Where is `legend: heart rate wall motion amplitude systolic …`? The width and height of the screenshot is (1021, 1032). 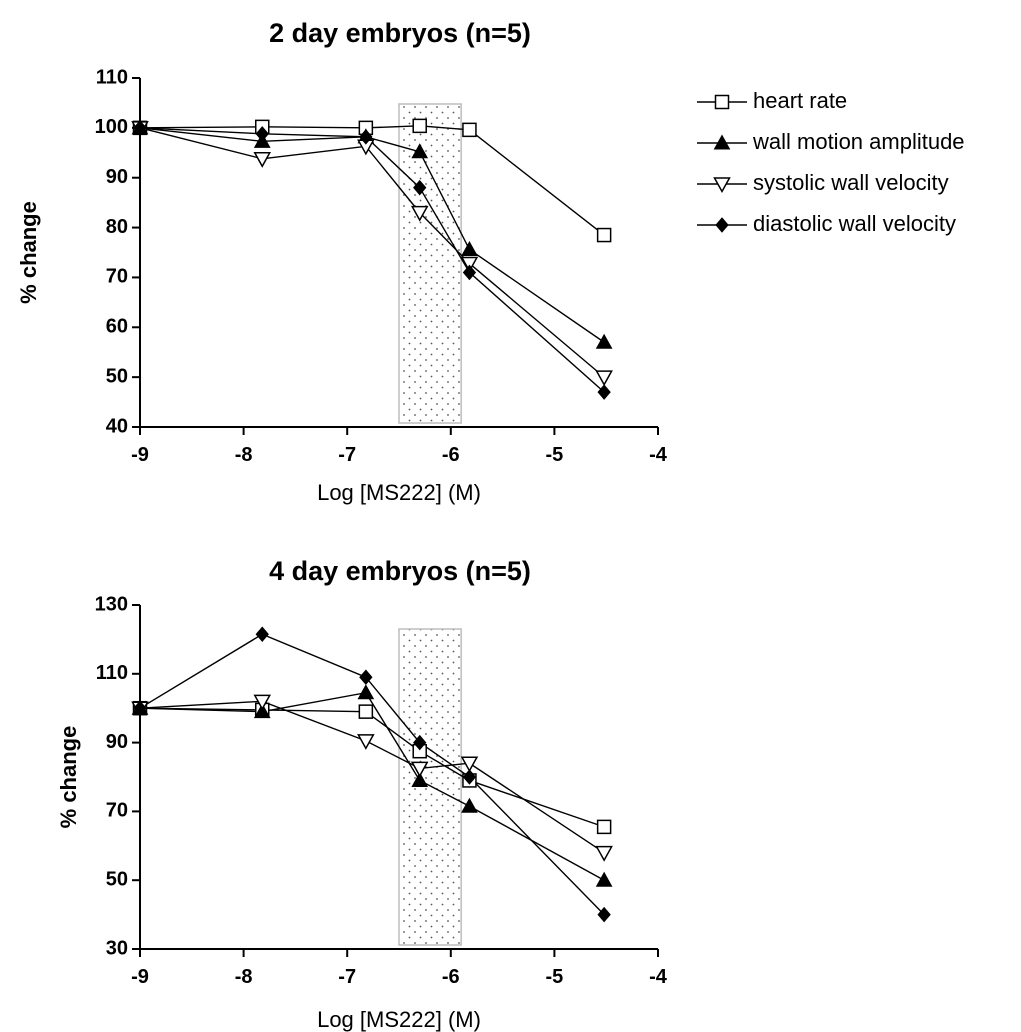 legend: heart rate wall motion amplitude systolic … is located at coordinates (831, 162).